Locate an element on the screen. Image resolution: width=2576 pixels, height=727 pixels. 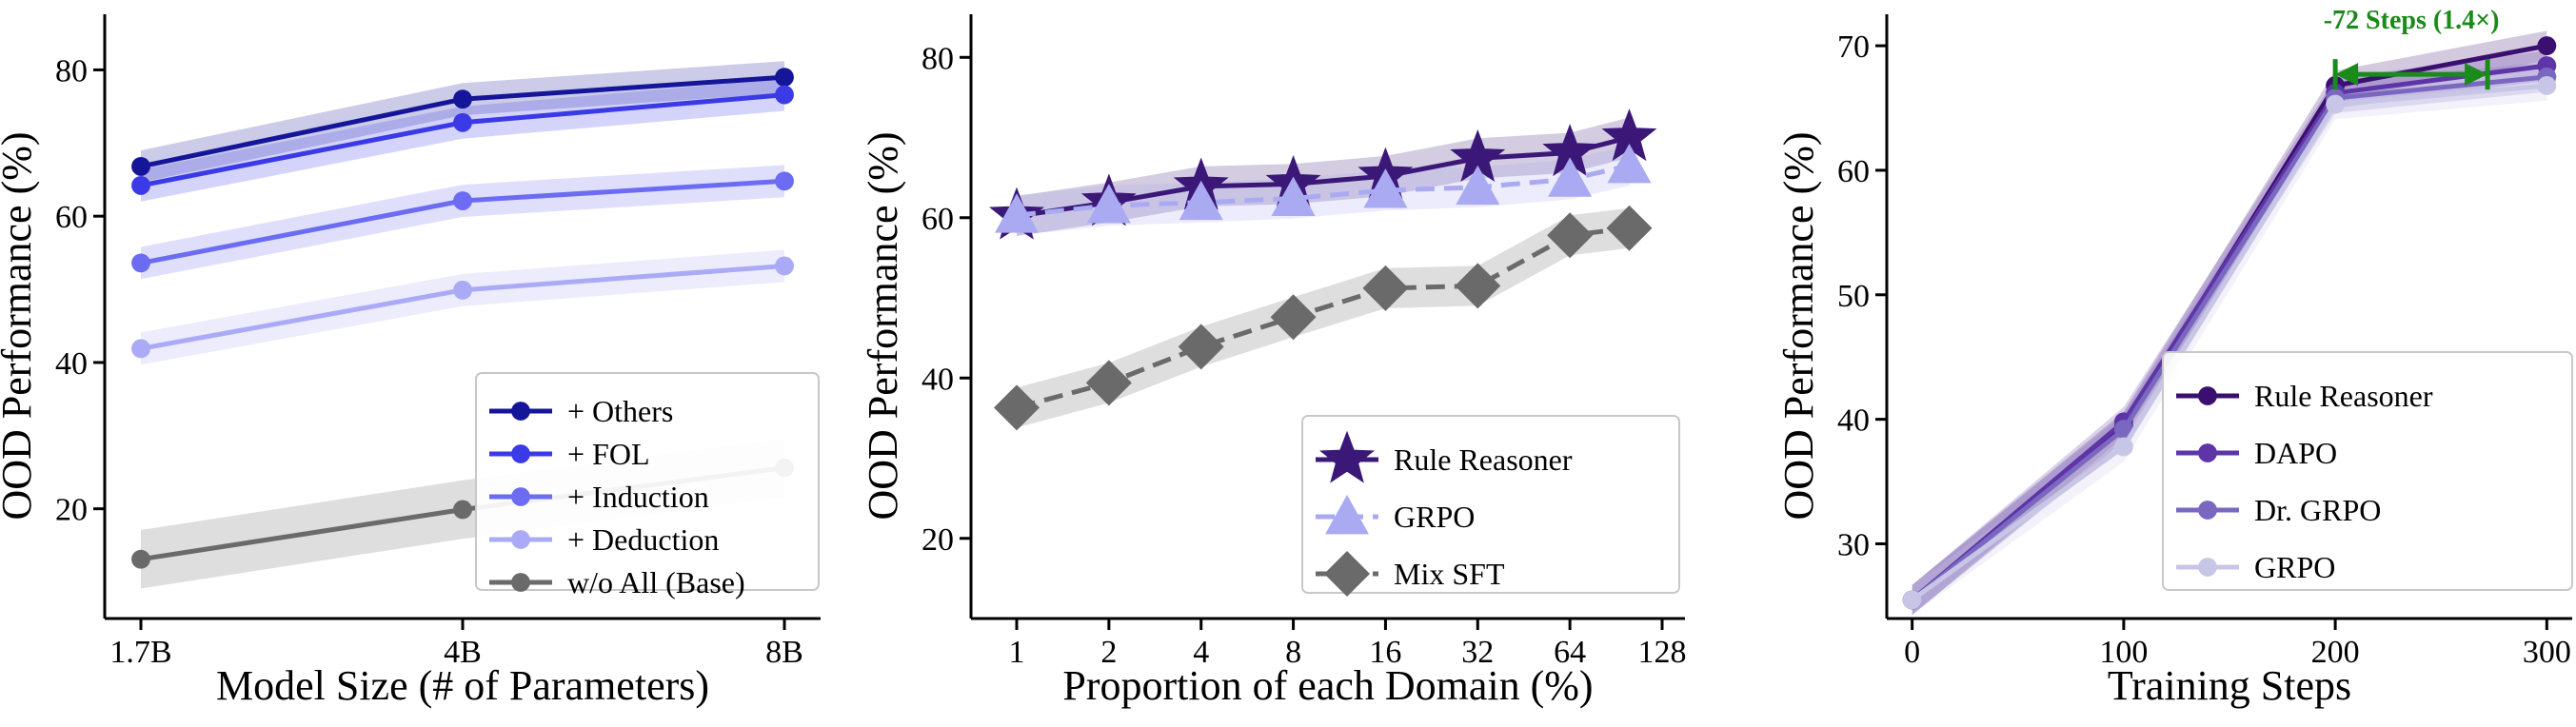
x-tick-label: 4B is located at coordinates (463, 652).